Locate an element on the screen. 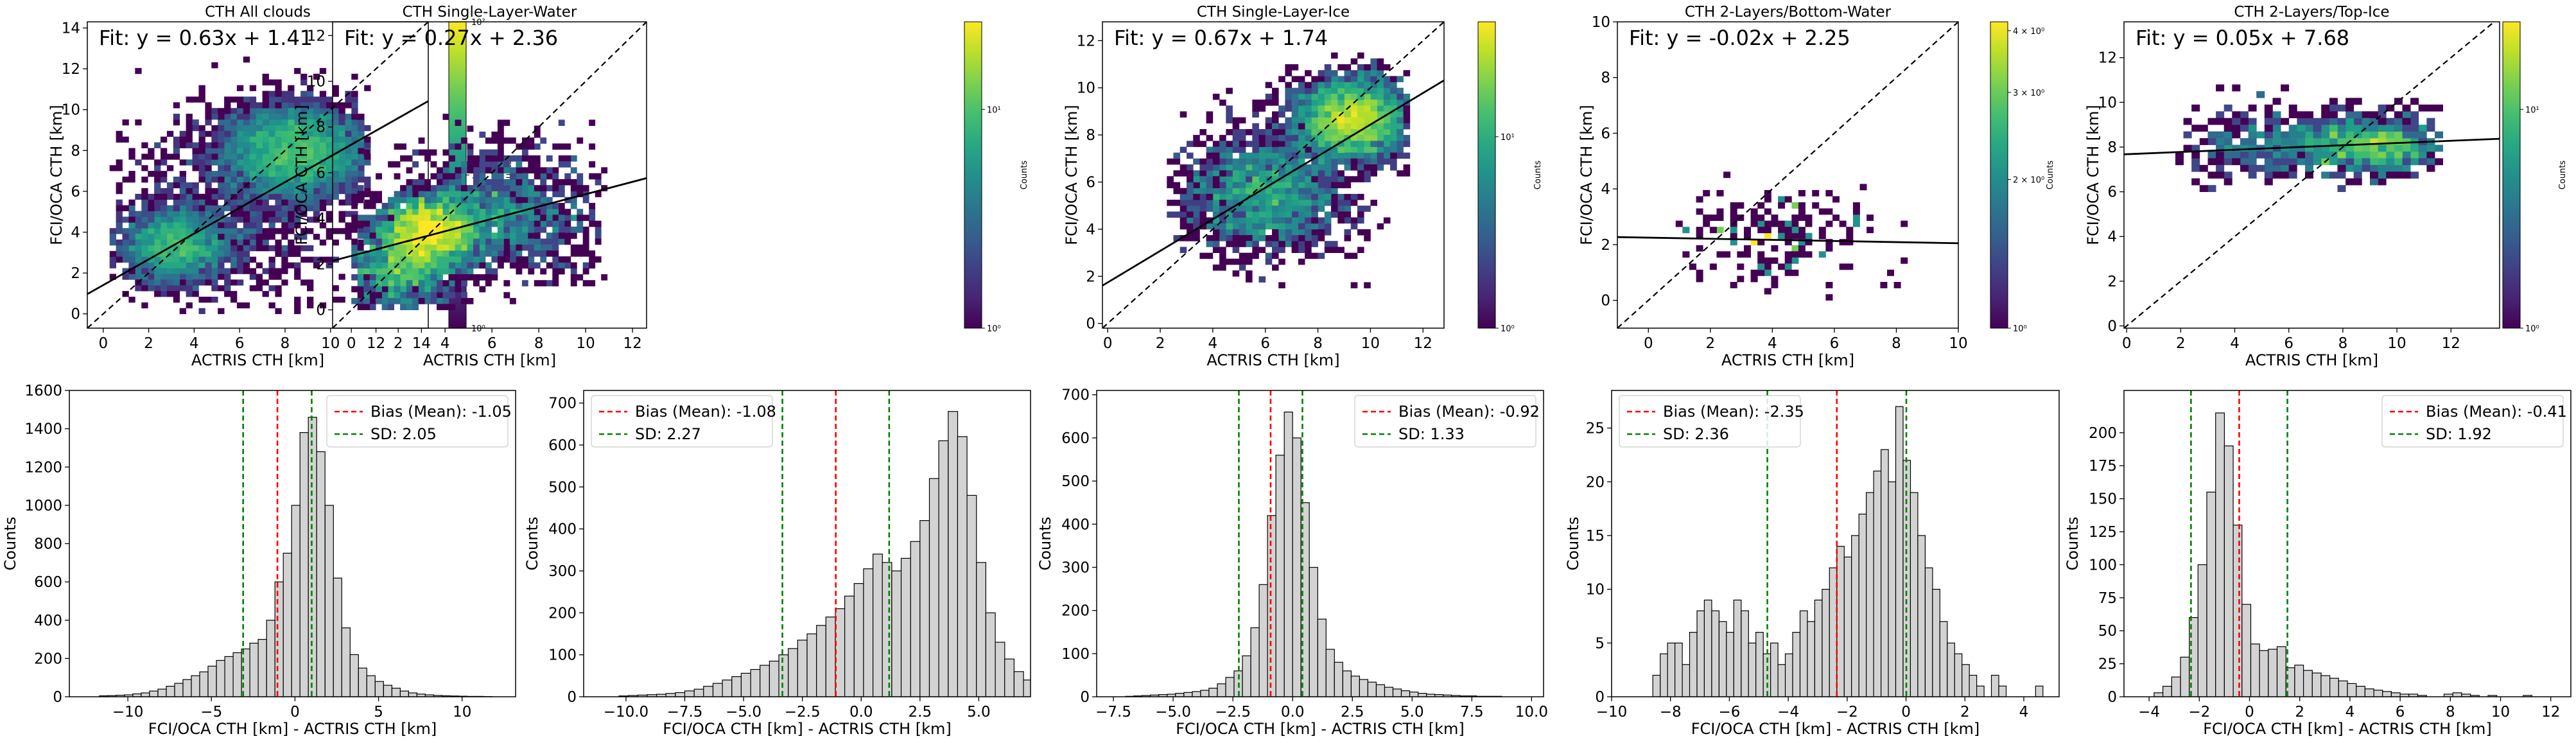 The image size is (2576, 743). y-axis-label: Counts is located at coordinates (2073, 544).